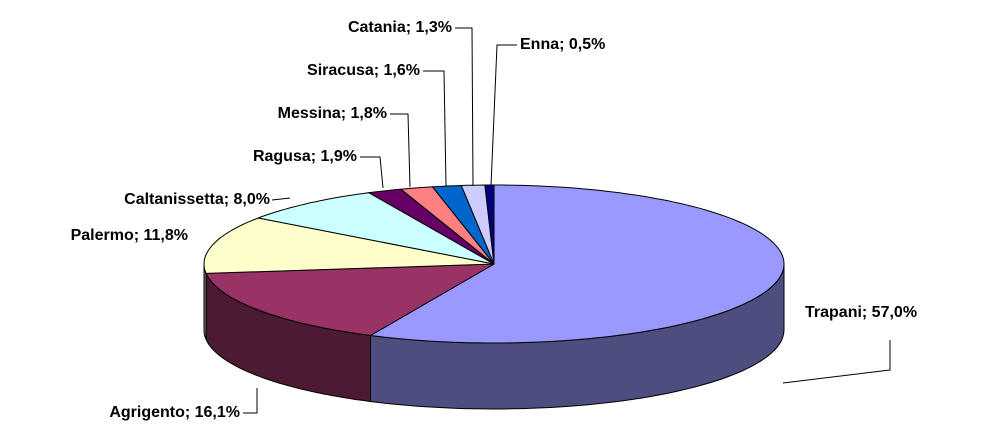 Image resolution: width=981 pixels, height=427 pixels. I want to click on data-label: Palermo; 11,8%, so click(129, 235).